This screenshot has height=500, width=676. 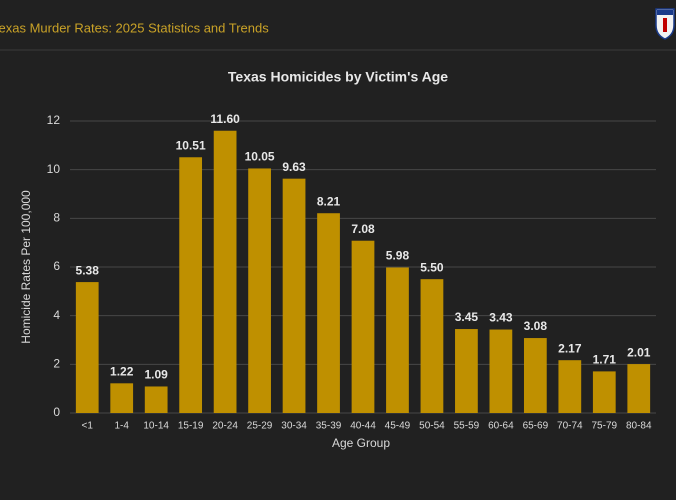 What do you see at coordinates (121, 426) in the screenshot?
I see `x-tick-label: 1-4` at bounding box center [121, 426].